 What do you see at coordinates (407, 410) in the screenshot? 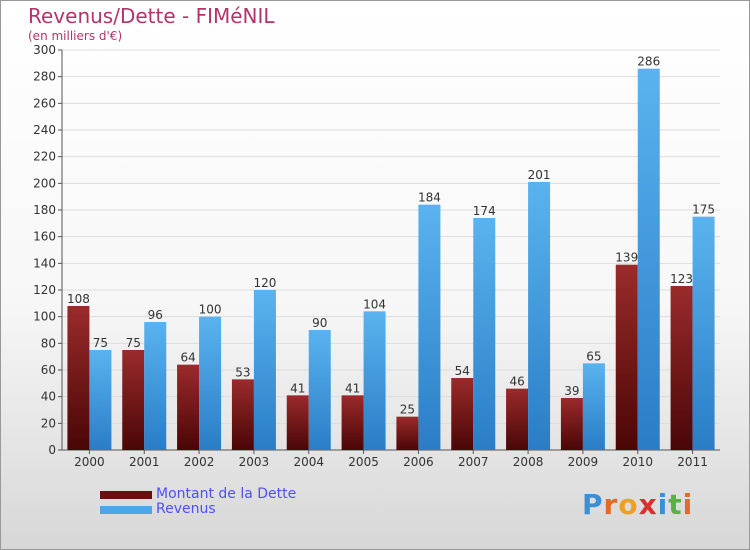
I see `debt-value-label: 25` at bounding box center [407, 410].